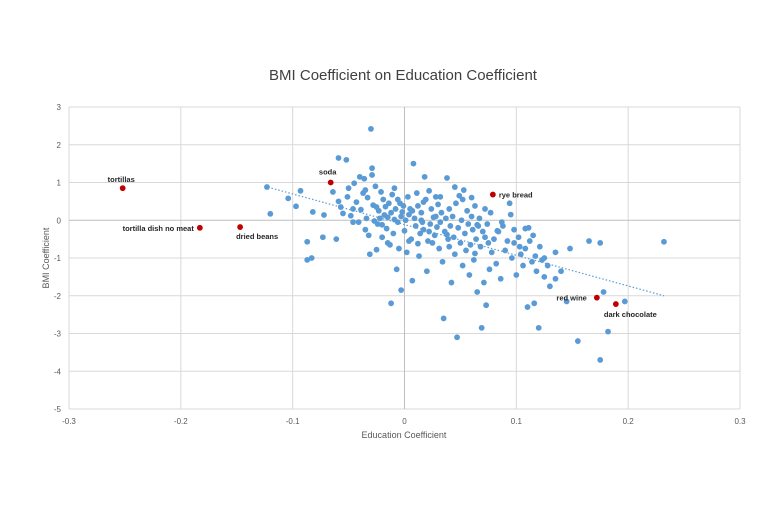 This screenshot has height=525, width=780. Describe the element at coordinates (59, 107) in the screenshot. I see `y-tick-label: 3` at that location.